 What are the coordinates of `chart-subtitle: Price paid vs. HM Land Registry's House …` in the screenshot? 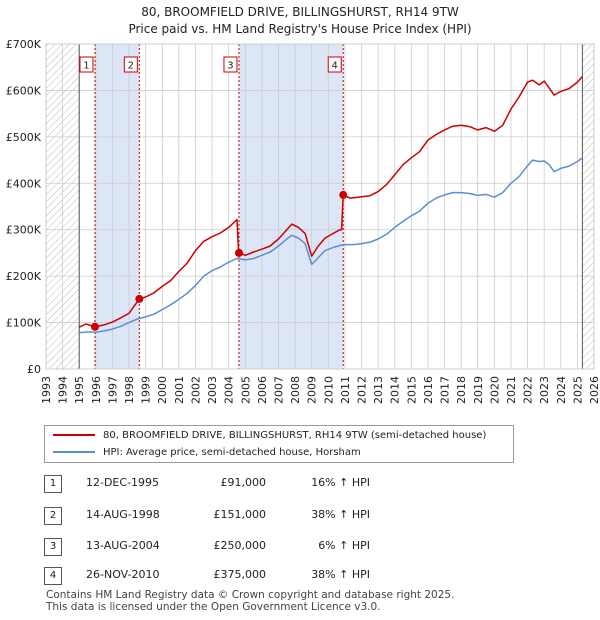 It's located at (300, 29).